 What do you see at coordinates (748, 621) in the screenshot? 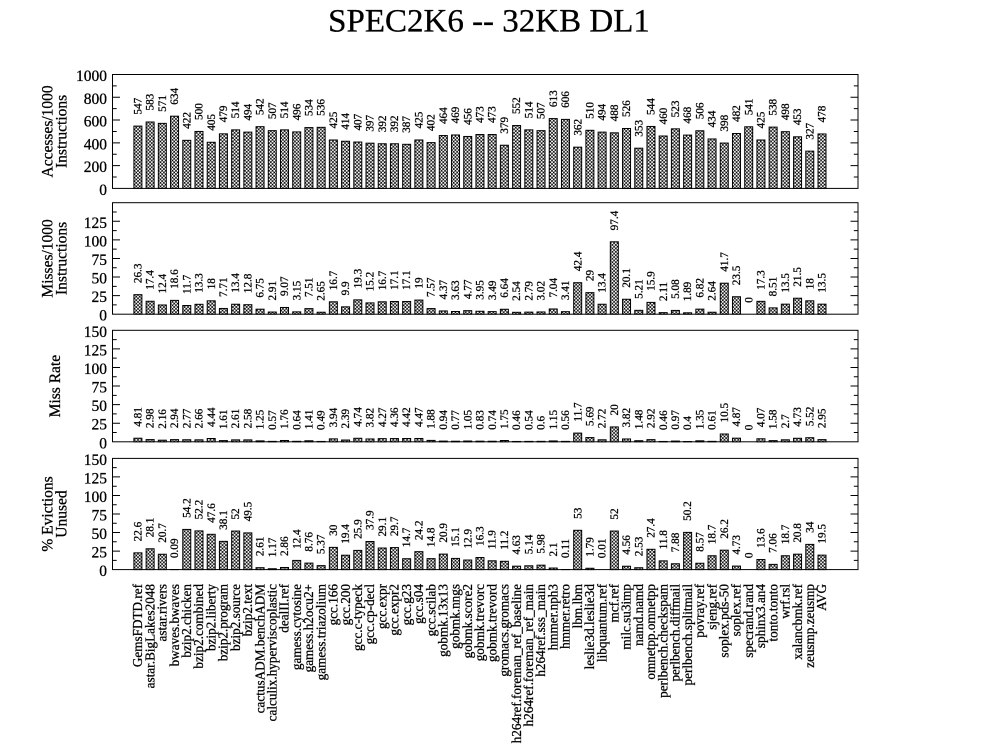
I see `svg-text: specrand.rand` at bounding box center [748, 621].